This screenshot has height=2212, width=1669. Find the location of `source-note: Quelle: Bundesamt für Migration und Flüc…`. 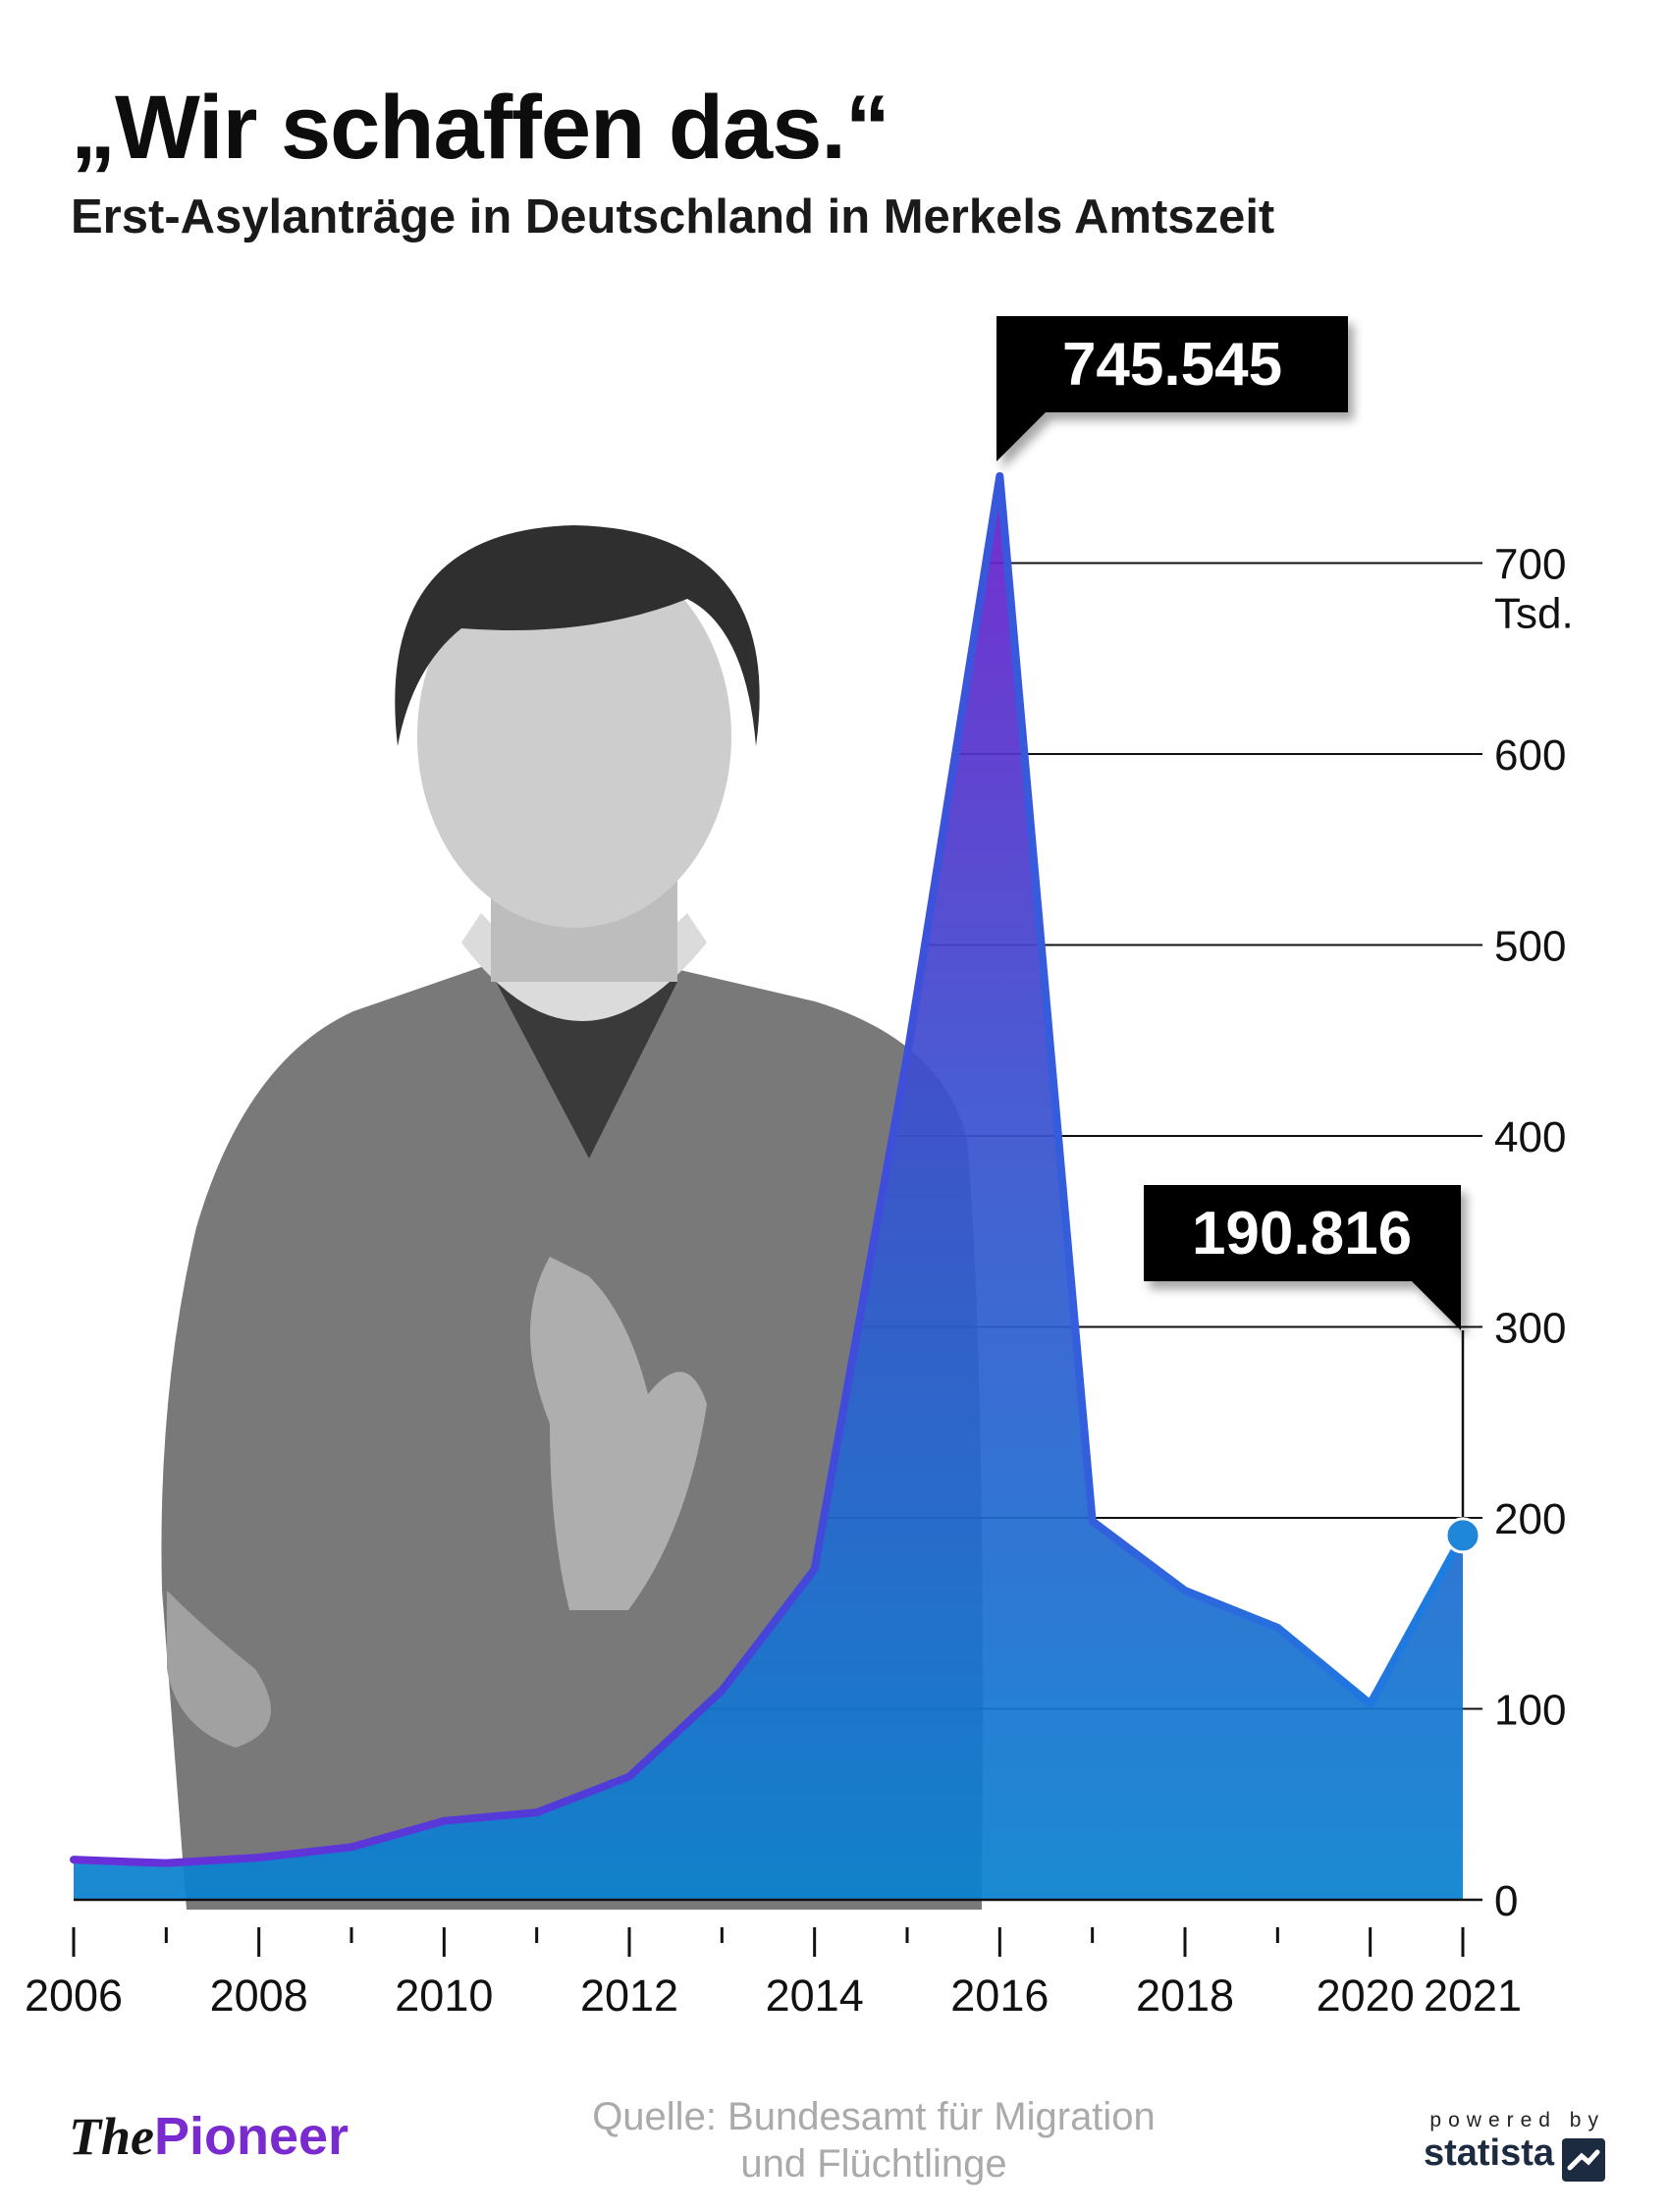

source-note: Quelle: Bundesamt für Migration und Flüc… is located at coordinates (874, 2140).